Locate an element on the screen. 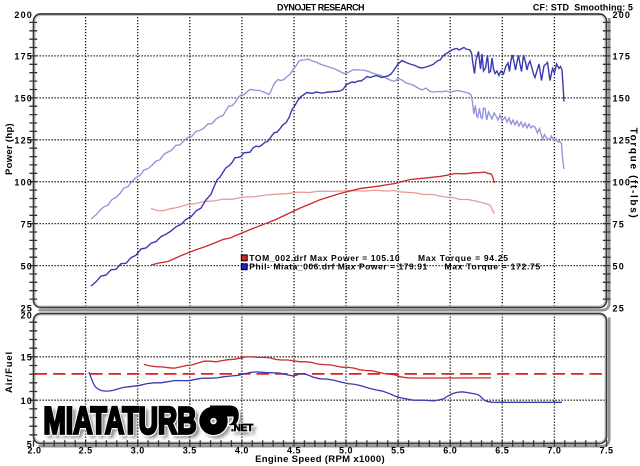 The height and width of the screenshot is (466, 640). svg-text: Max Torque = 172.75 is located at coordinates (493, 266).